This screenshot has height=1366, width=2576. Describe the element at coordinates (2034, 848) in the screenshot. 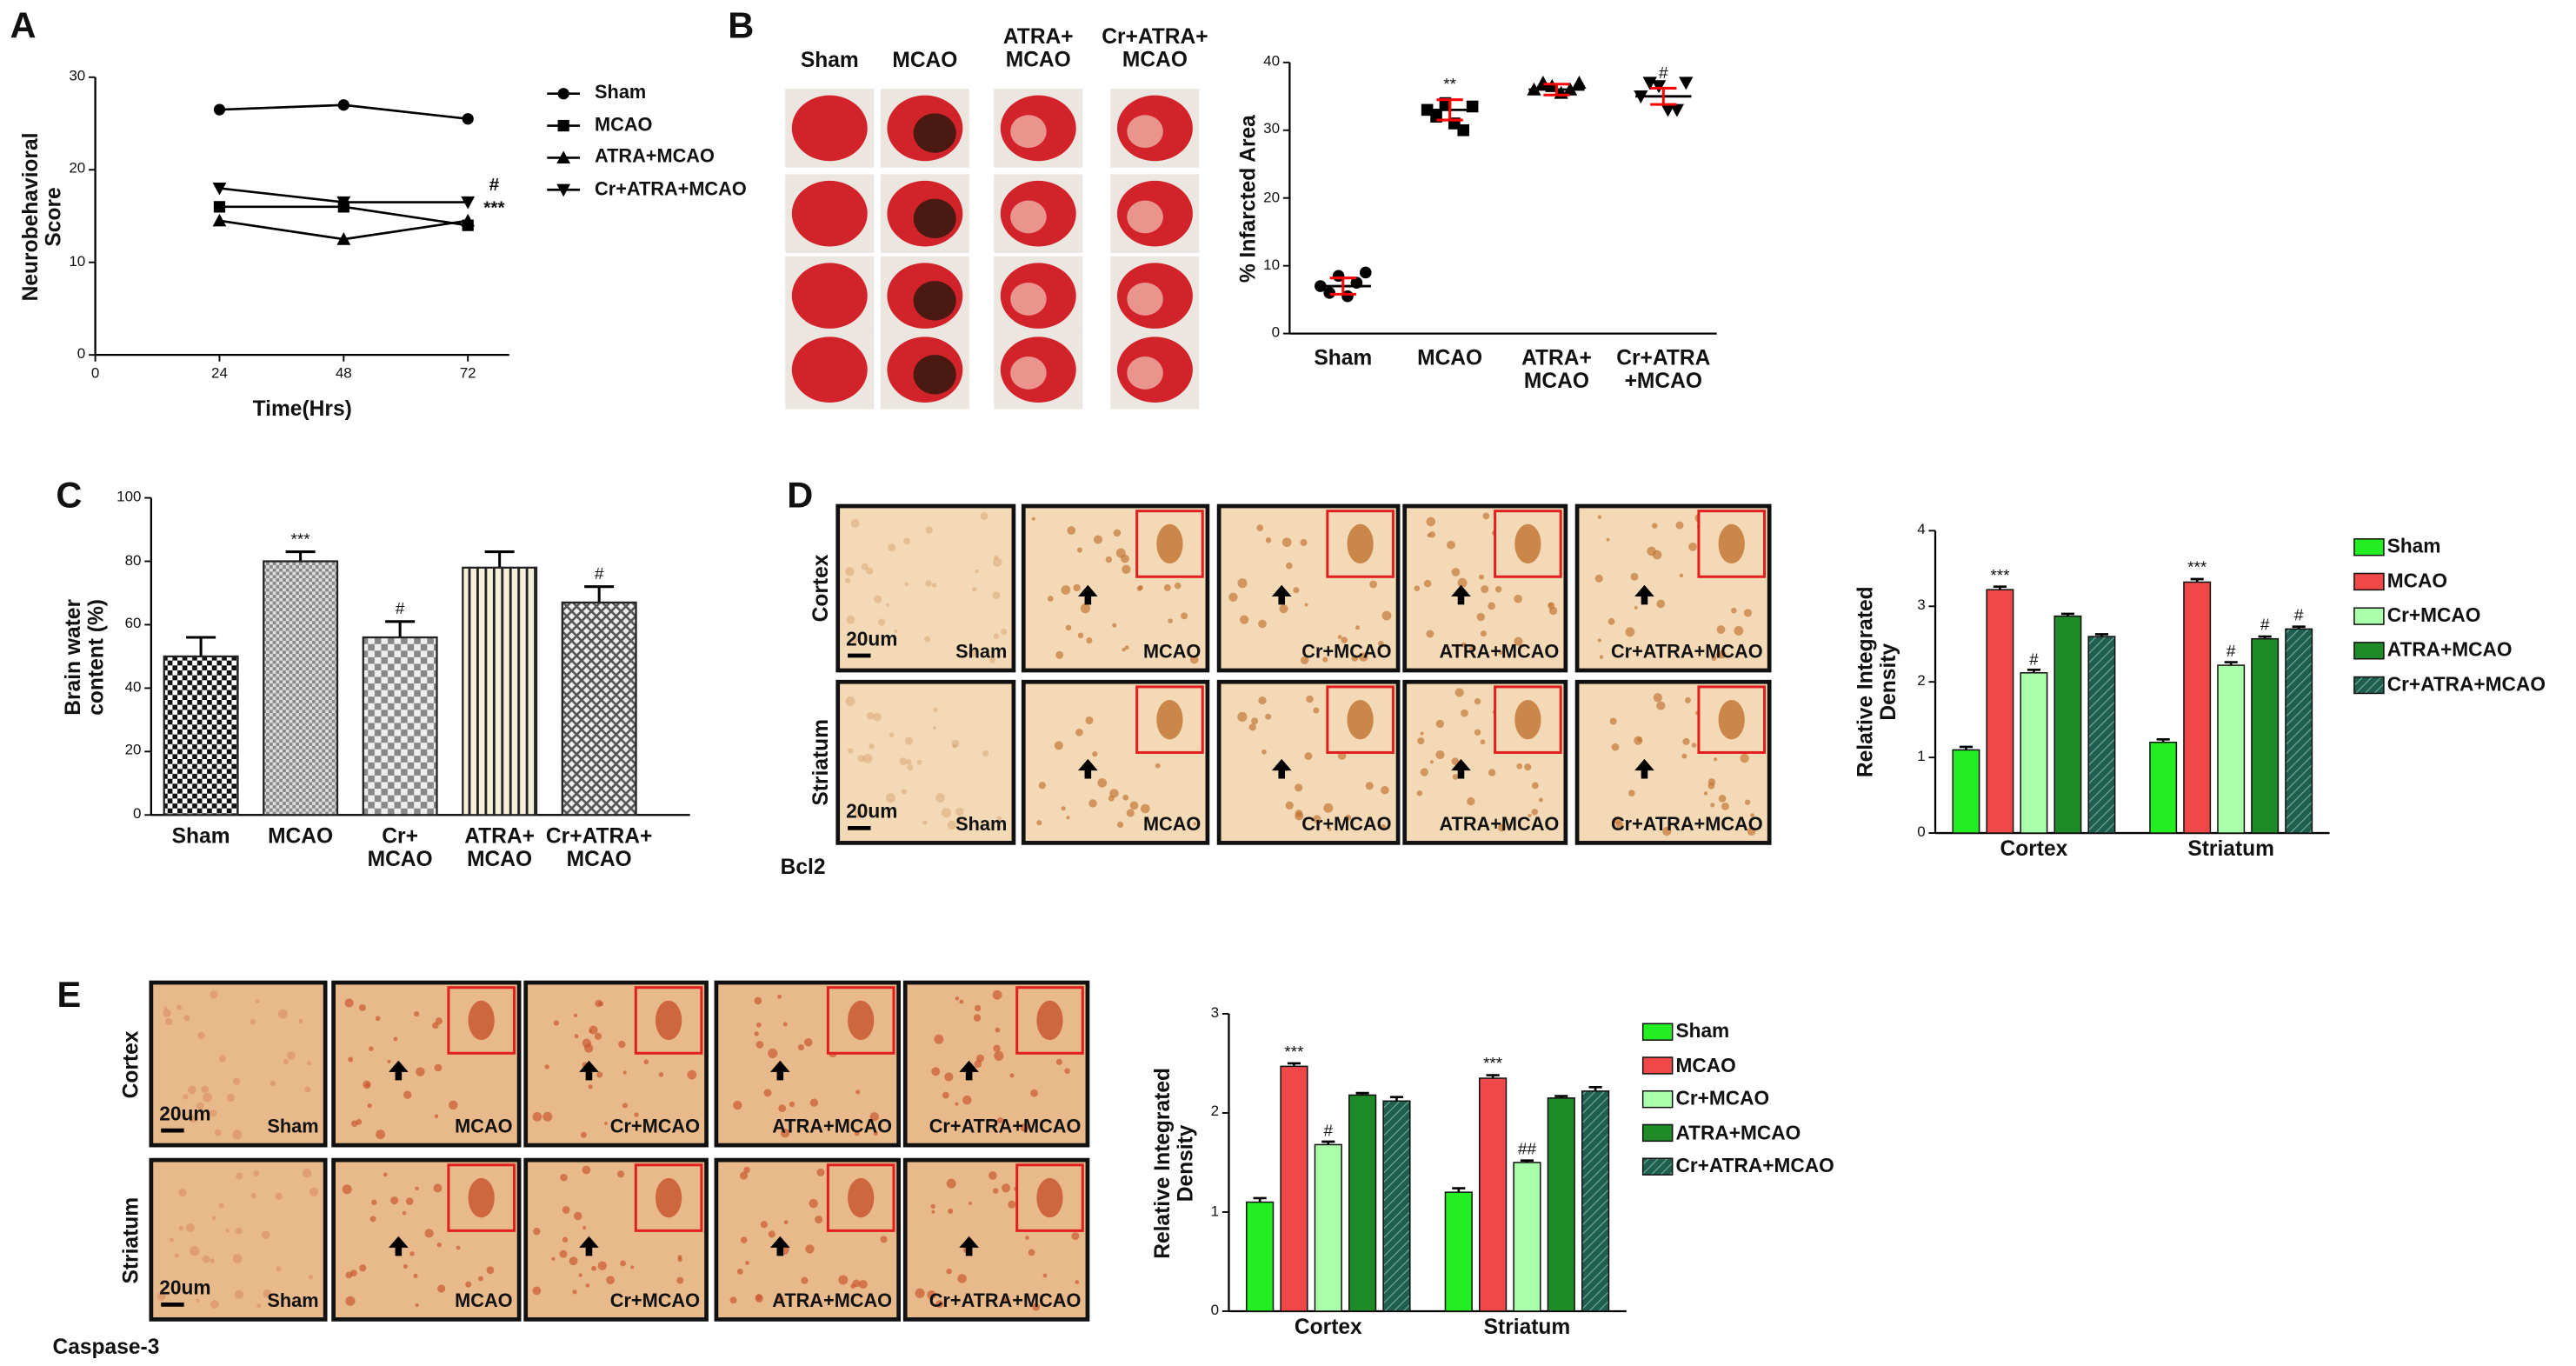

I see `x-tick-label: Cortex` at that location.